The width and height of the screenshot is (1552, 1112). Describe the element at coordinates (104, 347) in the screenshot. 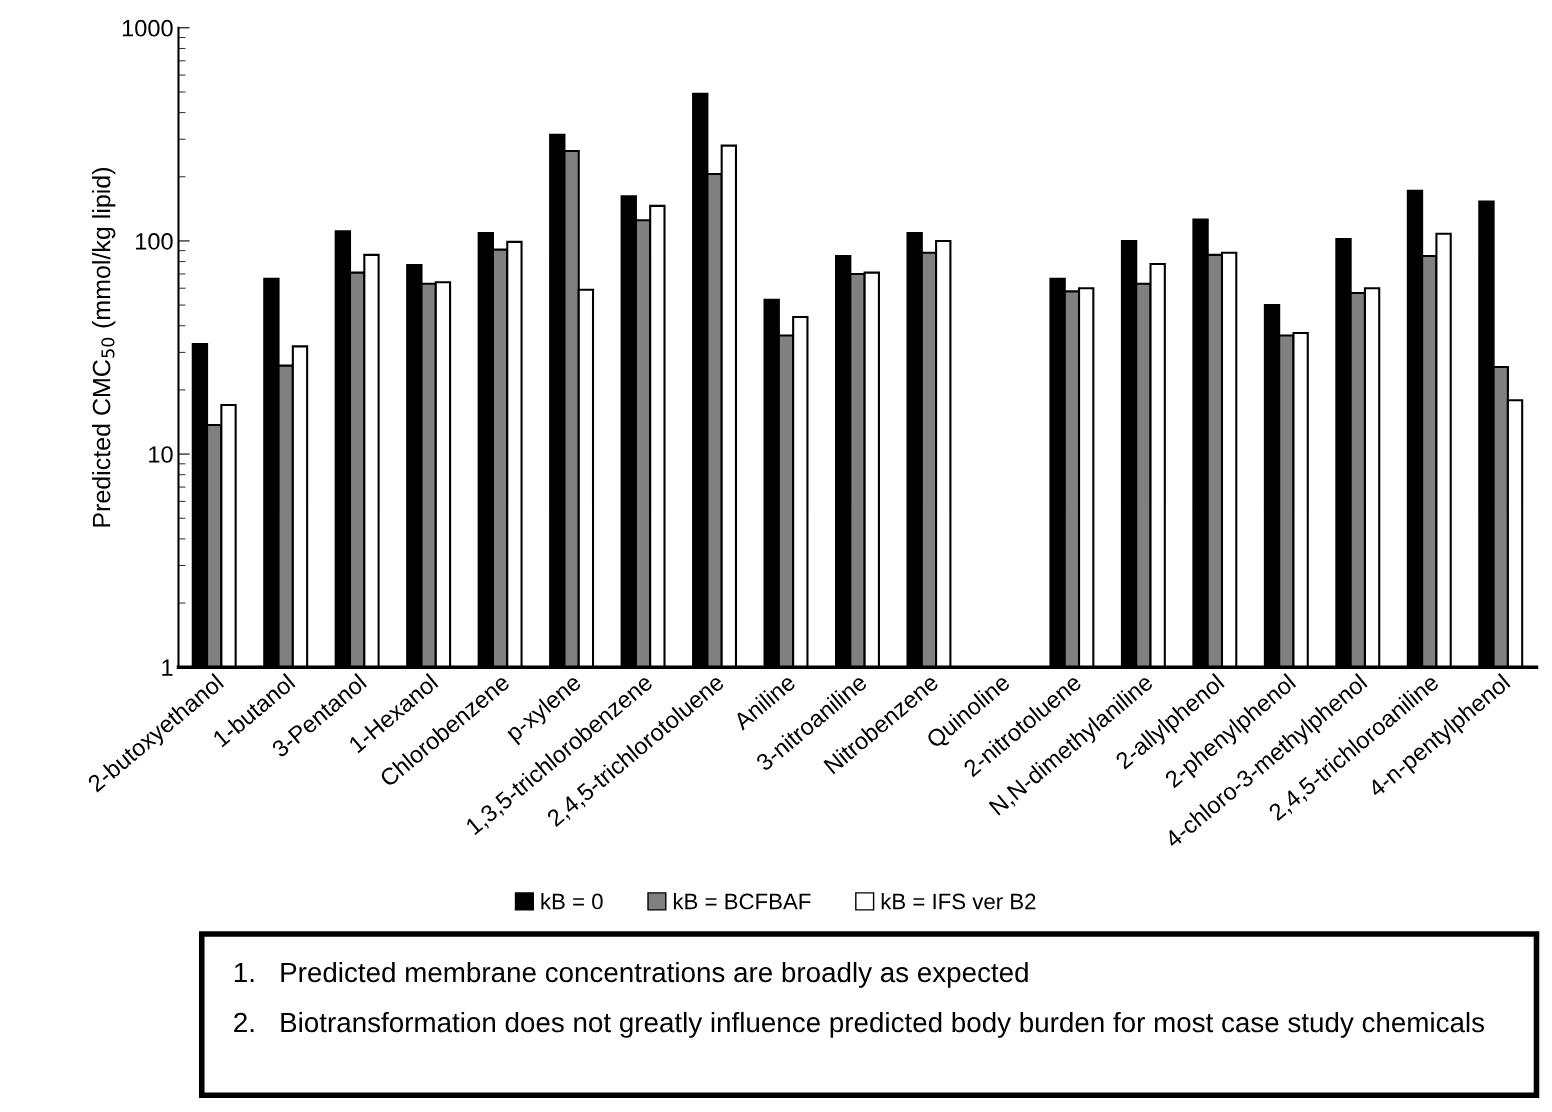

I see `y-axis-title: Predicted CMC$_{50}$ (mmol/kg lipid)` at that location.